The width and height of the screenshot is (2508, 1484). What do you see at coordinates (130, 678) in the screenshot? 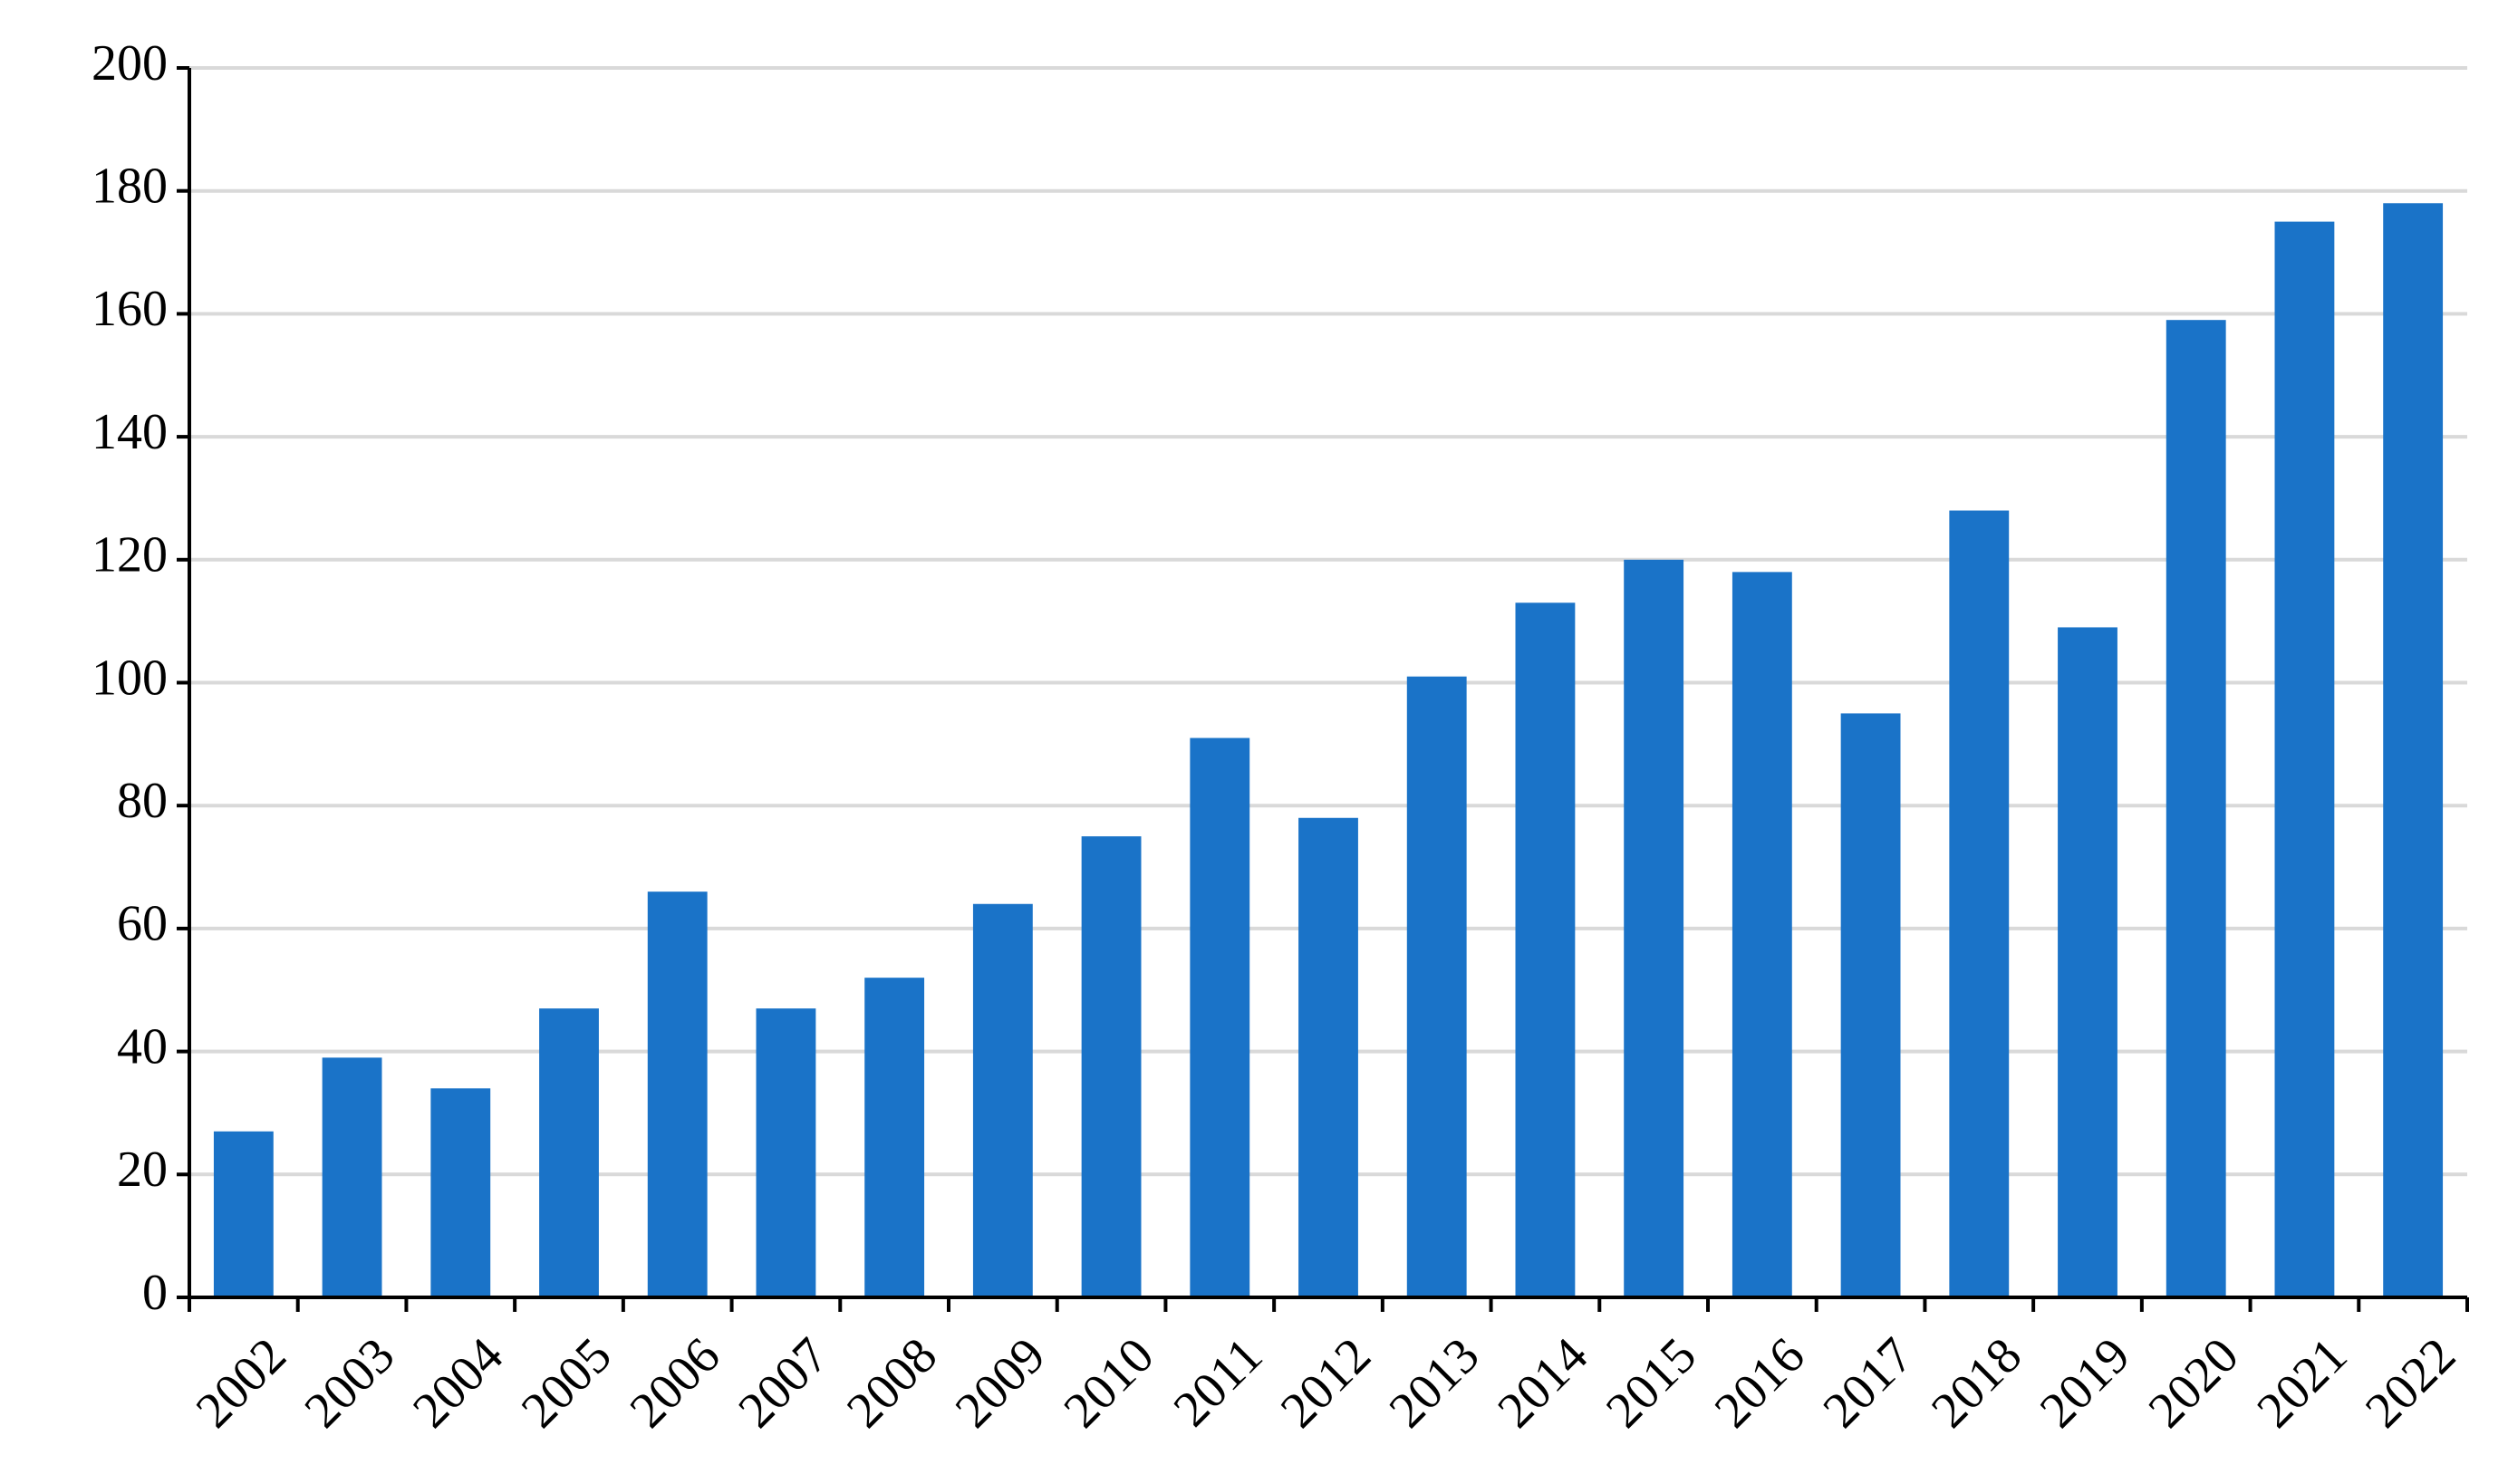
I see `y-tick-label: 100` at bounding box center [130, 678].